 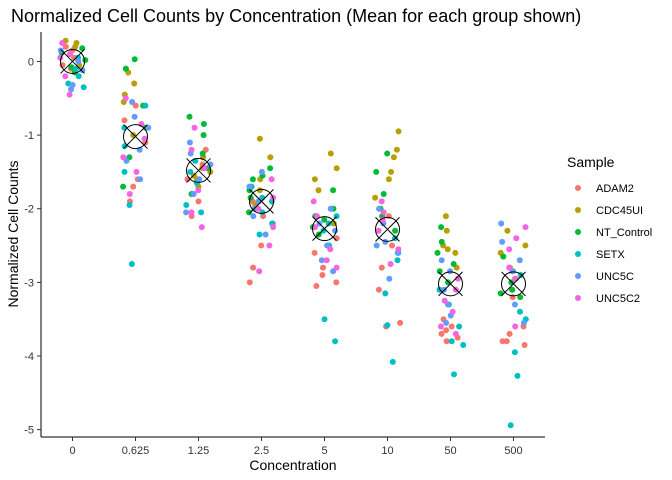 I want to click on legend-label: NT_Control, so click(x=624, y=233).